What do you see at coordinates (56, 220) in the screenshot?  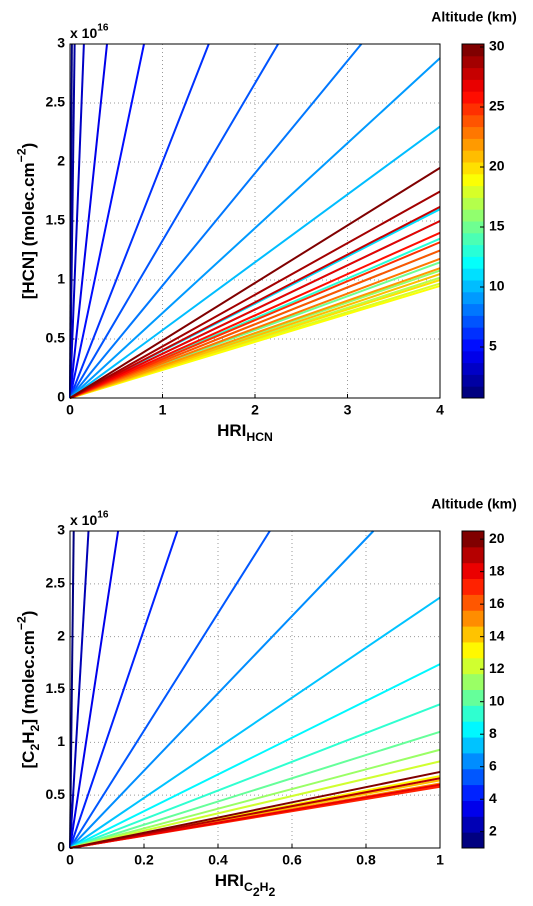 I see `y-tick-label: 1.5` at bounding box center [56, 220].